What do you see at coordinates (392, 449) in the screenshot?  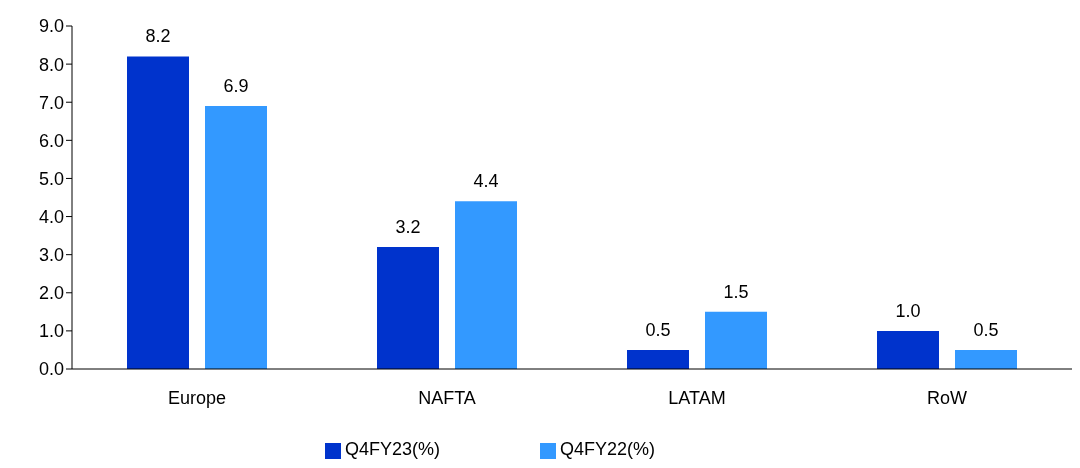 I see `legend-label: Q4FY23(%)` at bounding box center [392, 449].